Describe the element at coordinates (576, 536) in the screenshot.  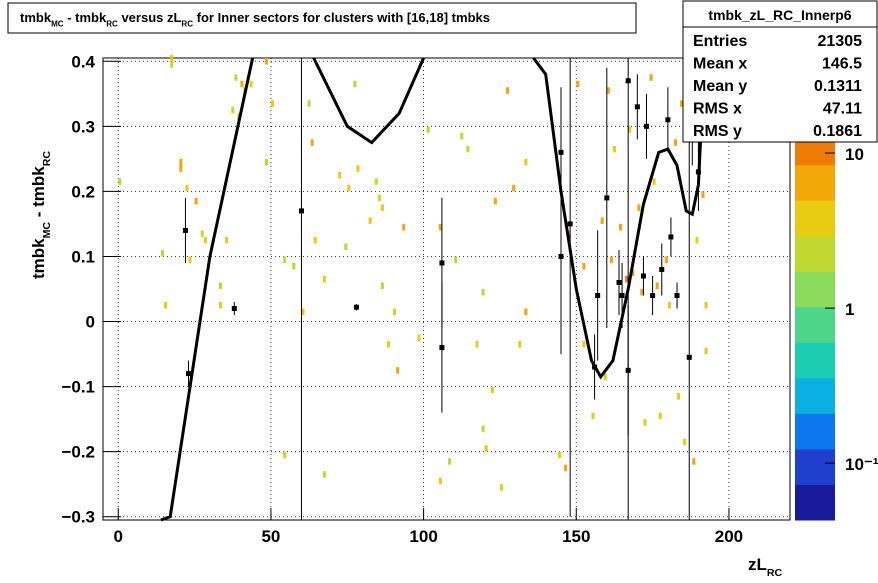
I see `x-tick-label: 150` at that location.